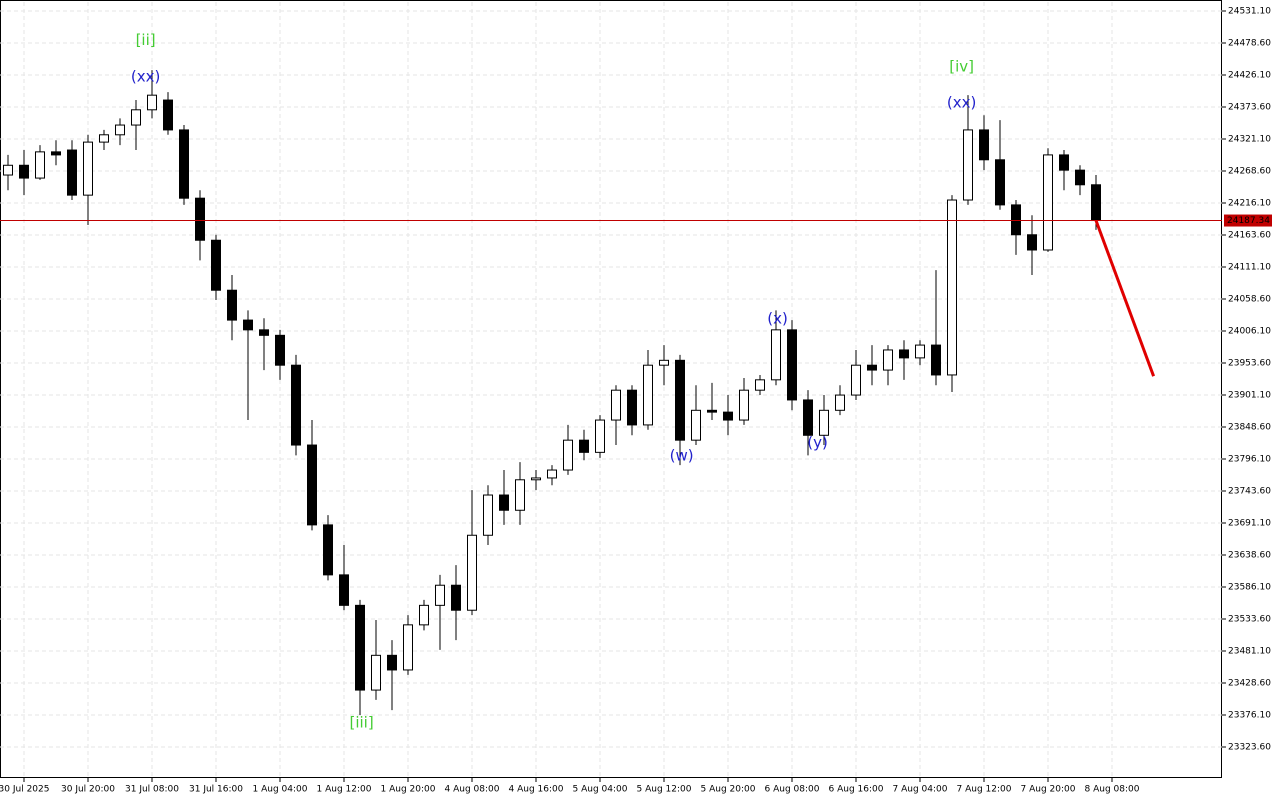 The height and width of the screenshot is (800, 1280). I want to click on y-tick-label: 23848.60, so click(1249, 428).